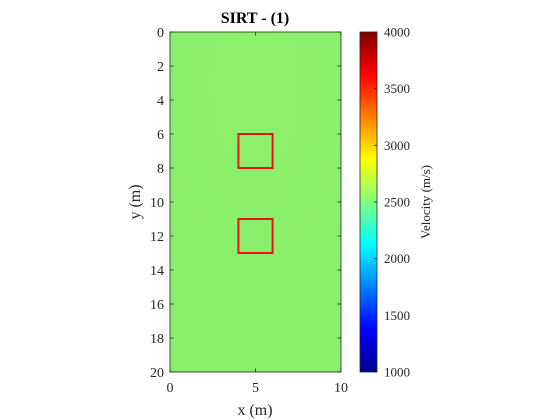 The image size is (560, 420). I want to click on colorbar-tick-label: 1500, so click(397, 315).